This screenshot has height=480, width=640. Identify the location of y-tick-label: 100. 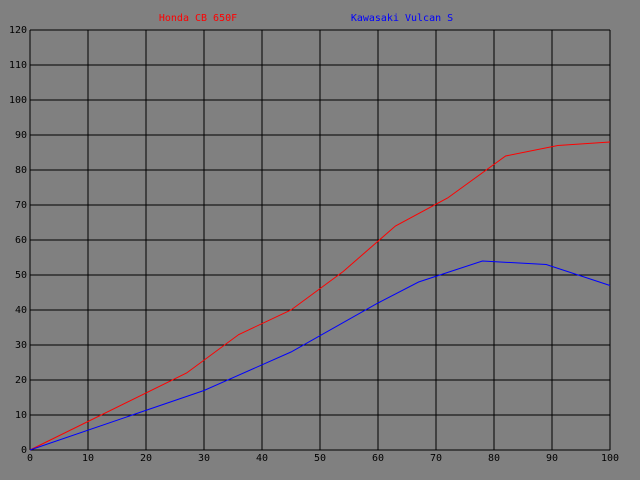
(18, 100).